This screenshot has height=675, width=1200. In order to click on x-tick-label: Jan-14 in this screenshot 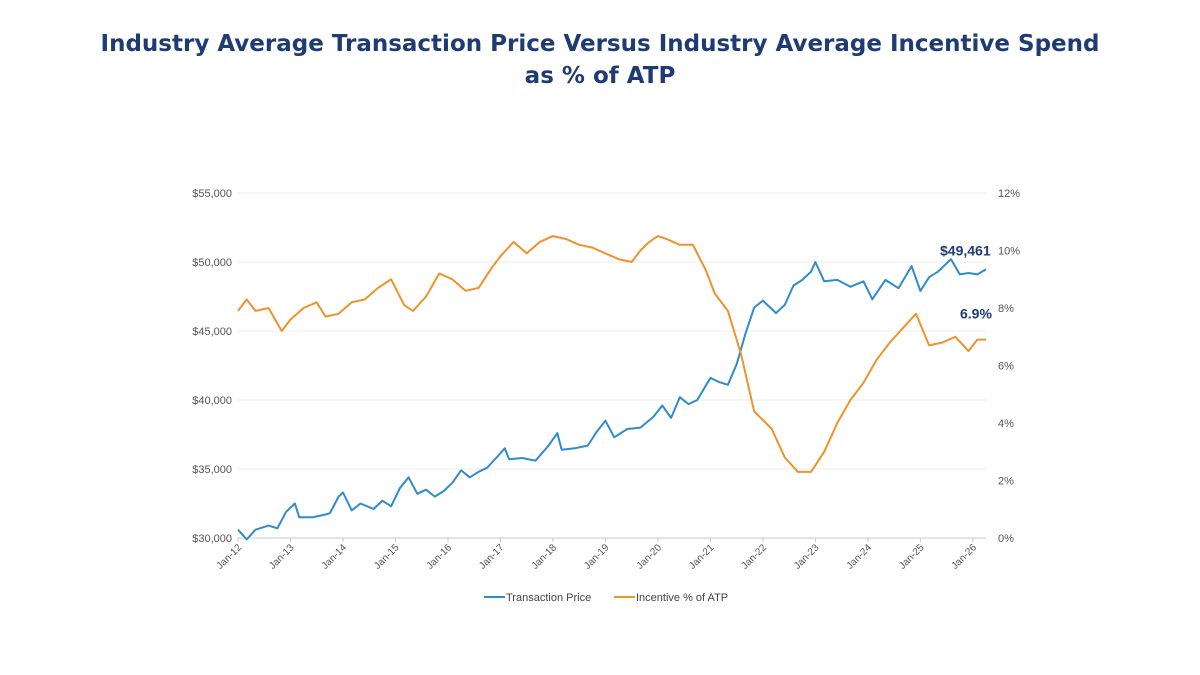, I will do `click(335, 557)`.